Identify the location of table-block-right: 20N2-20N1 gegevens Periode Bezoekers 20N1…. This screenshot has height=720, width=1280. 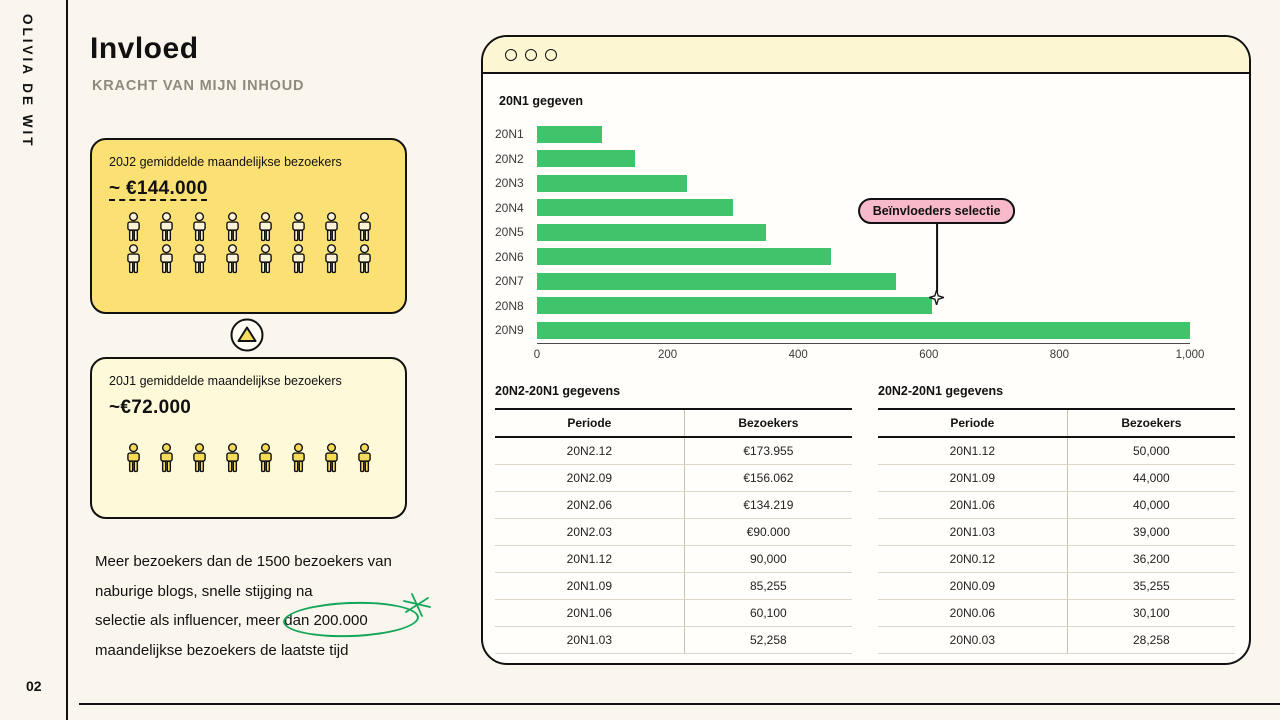
(1056, 519).